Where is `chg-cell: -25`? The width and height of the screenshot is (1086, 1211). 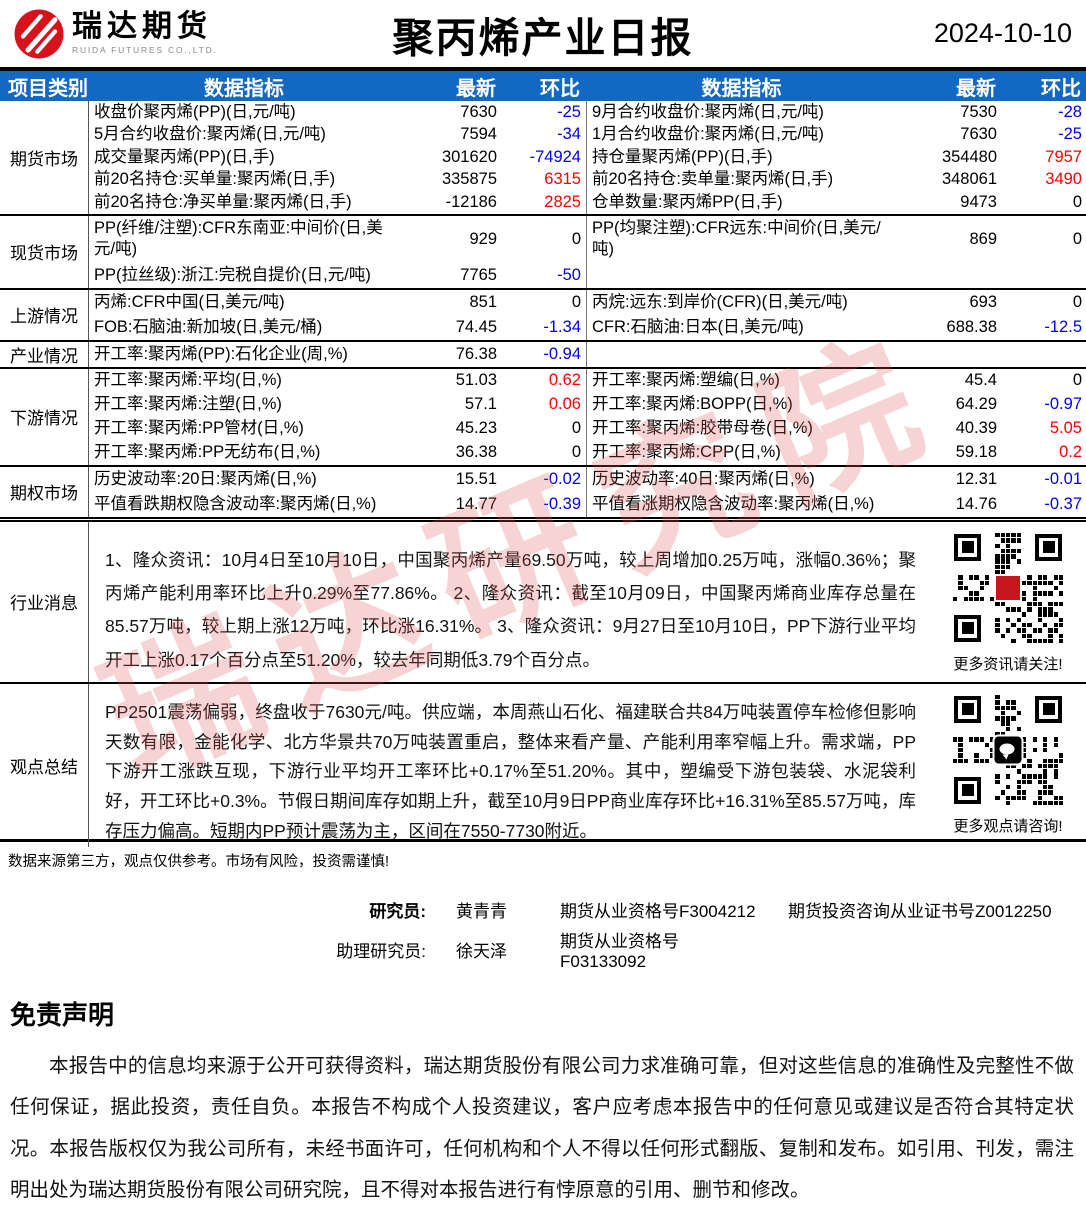
chg-cell: -25 is located at coordinates (1070, 134).